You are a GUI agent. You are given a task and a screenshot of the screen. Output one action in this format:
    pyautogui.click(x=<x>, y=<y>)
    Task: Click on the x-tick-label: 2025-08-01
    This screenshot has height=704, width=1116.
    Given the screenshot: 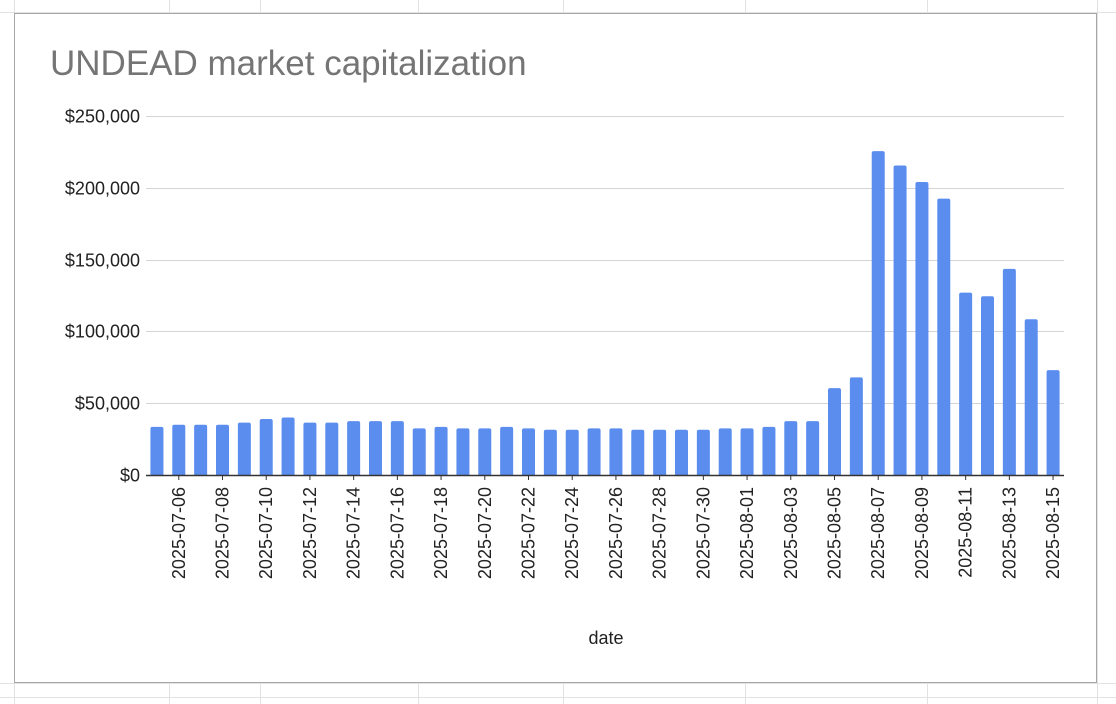 What is the action you would take?
    pyautogui.click(x=747, y=533)
    